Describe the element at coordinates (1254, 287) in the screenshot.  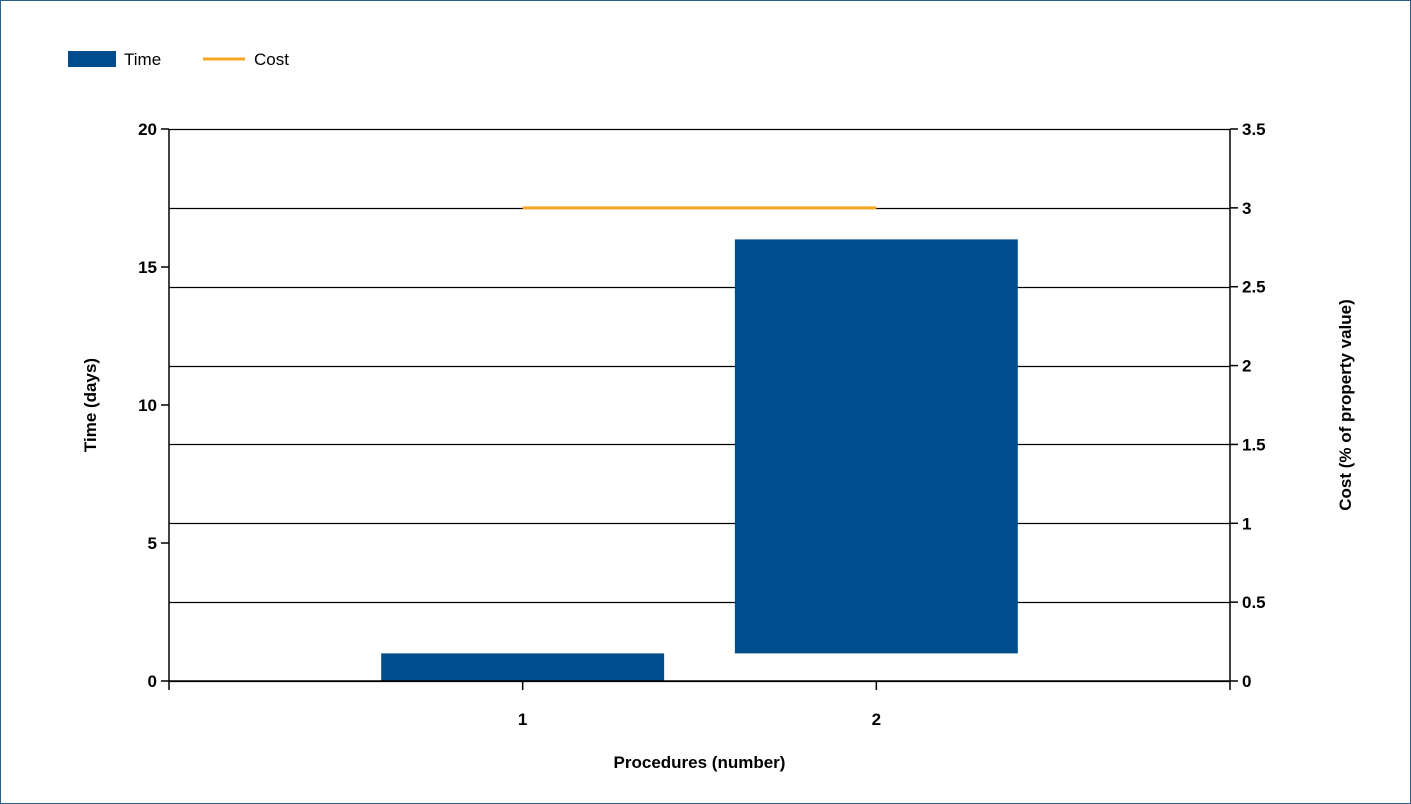
I see `y2-tick-label: 2.5` at that location.